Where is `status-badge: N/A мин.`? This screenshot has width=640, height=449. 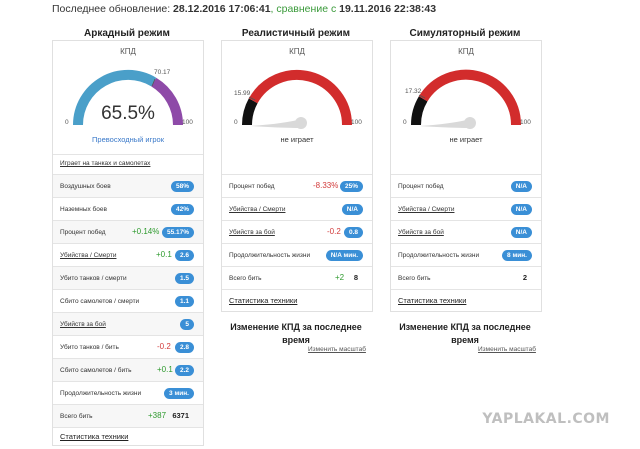
status-badge: N/A мин. is located at coordinates (344, 255).